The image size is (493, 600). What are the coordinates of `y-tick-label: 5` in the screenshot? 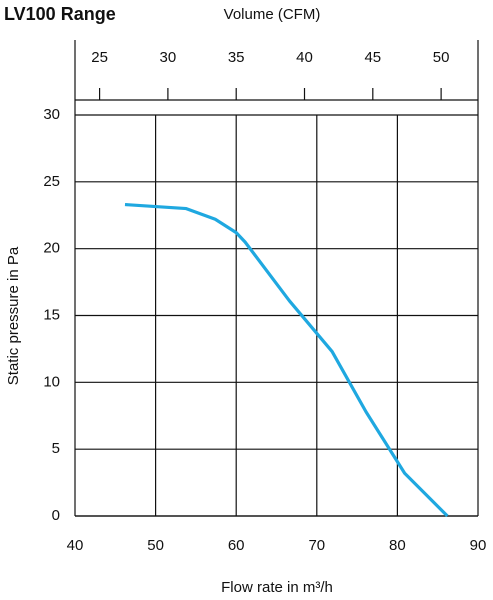 It's located at (56, 448).